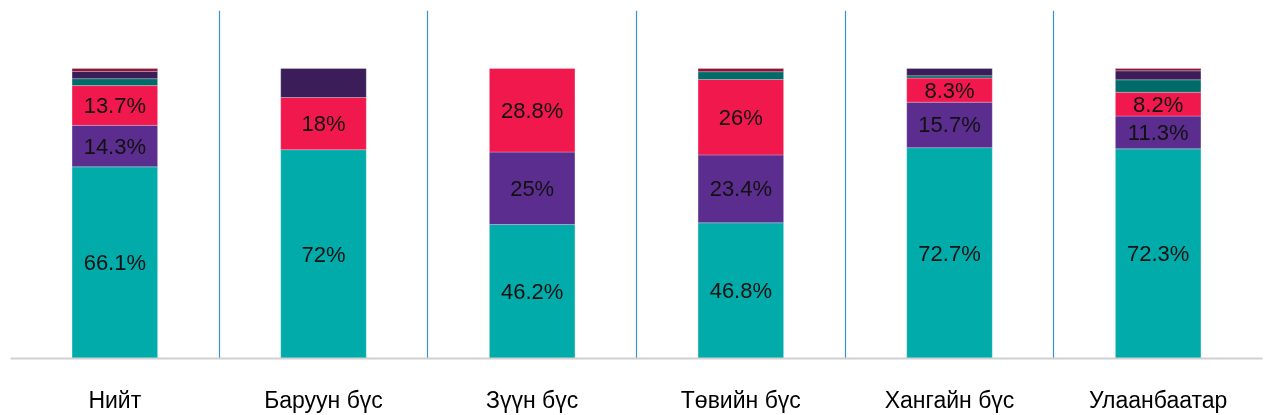  Describe the element at coordinates (115, 105) in the screenshot. I see `data-label: 13.7%` at that location.